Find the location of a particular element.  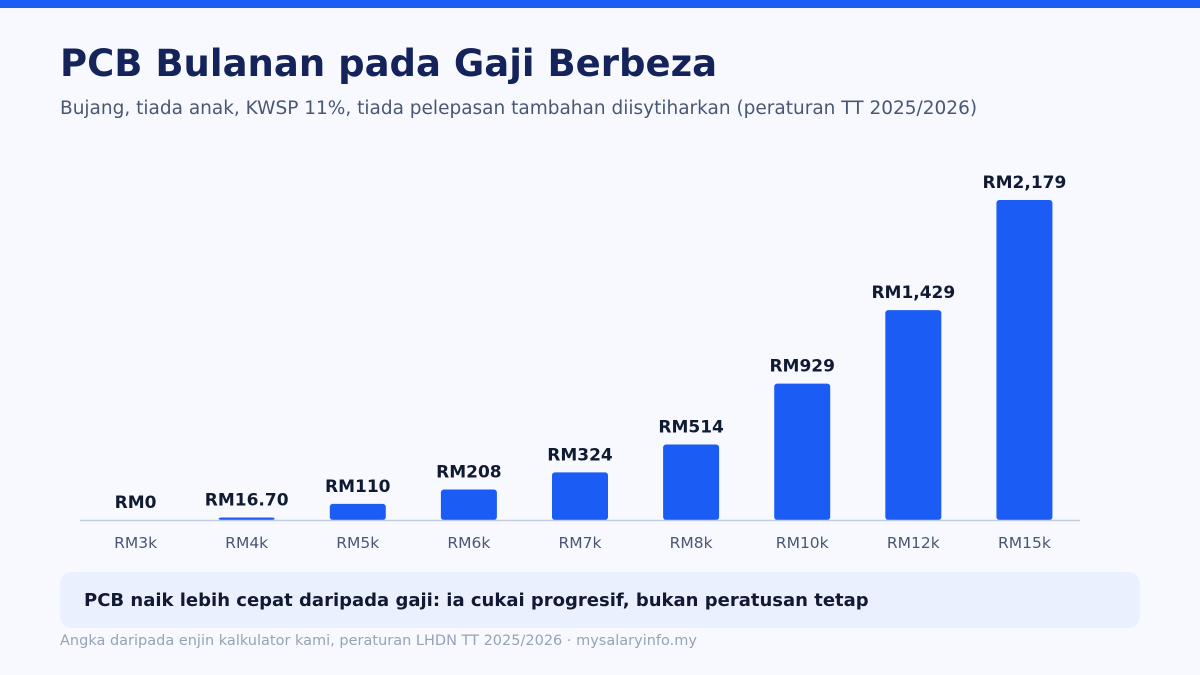

x-tick-label: RM7k is located at coordinates (580, 543).